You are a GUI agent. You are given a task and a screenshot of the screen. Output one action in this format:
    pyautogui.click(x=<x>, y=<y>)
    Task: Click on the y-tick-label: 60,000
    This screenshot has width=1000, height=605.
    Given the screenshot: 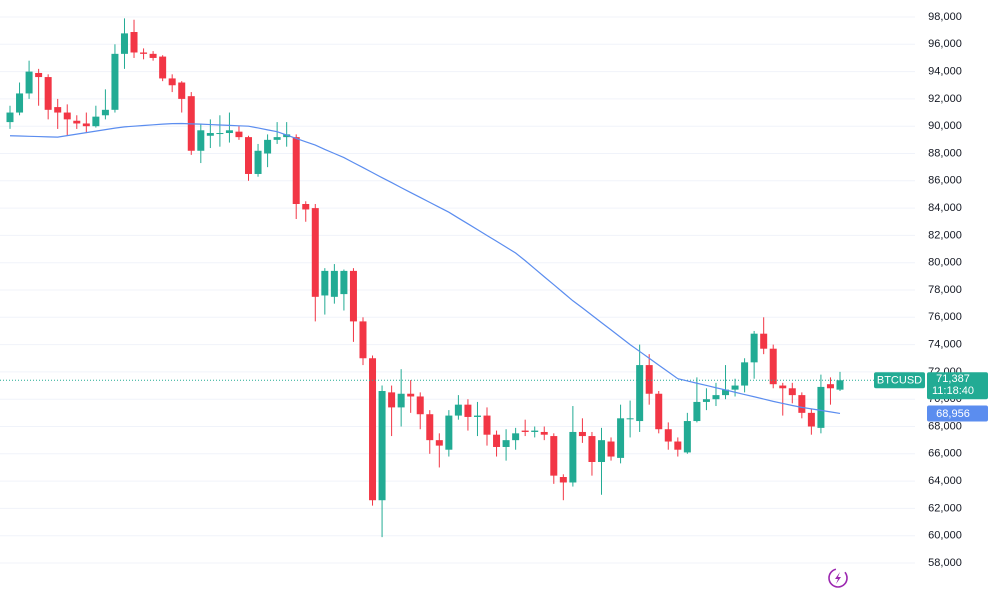 What is the action you would take?
    pyautogui.click(x=945, y=536)
    